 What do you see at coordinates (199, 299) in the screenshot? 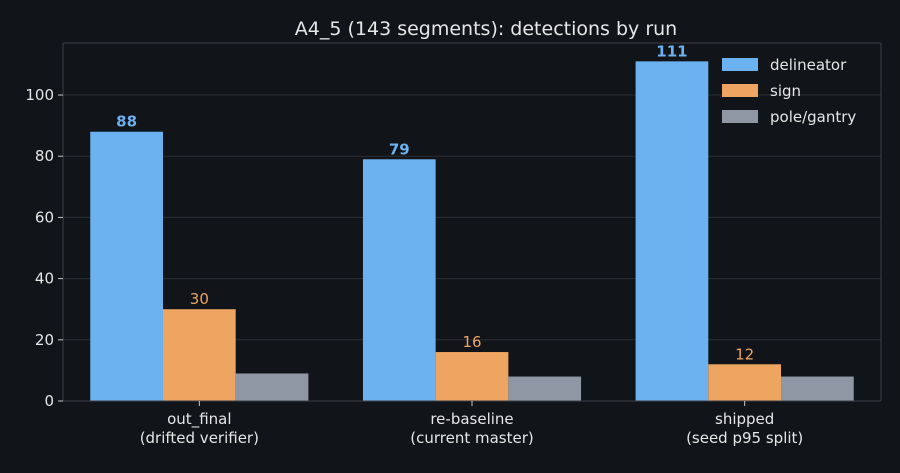
I see `bar-value-label: 30` at bounding box center [199, 299].